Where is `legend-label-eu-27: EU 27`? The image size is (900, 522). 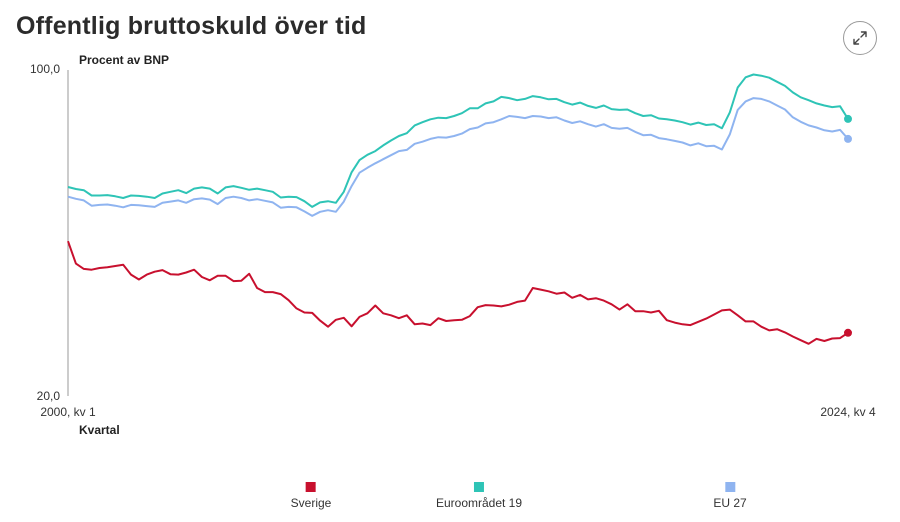
legend-label-eu-27: EU 27 is located at coordinates (730, 503).